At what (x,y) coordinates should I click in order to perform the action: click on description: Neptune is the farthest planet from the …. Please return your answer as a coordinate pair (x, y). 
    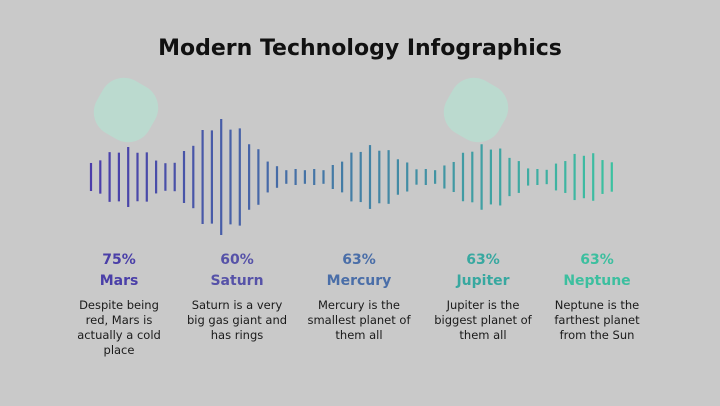
    Looking at the image, I should click on (597, 320).